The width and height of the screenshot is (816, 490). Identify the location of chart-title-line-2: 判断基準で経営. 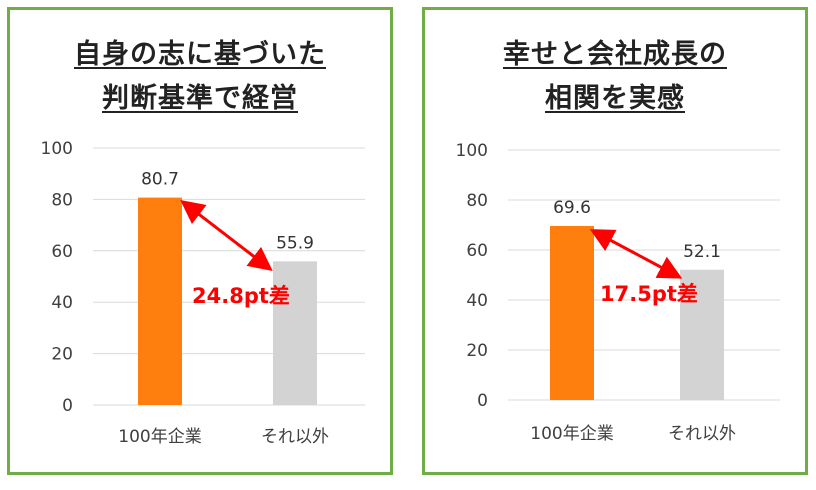
(200, 98).